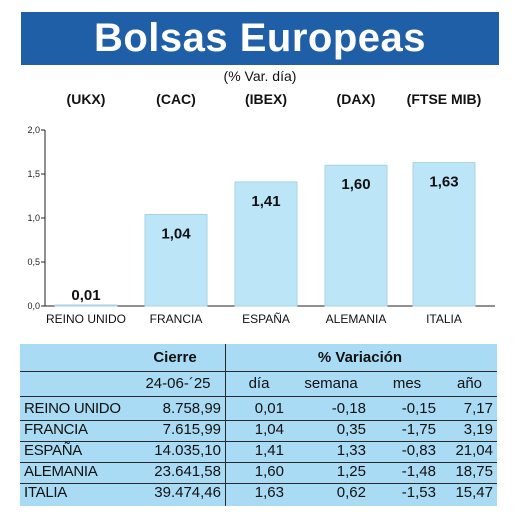 Image resolution: width=520 pixels, height=512 pixels. What do you see at coordinates (260, 38) in the screenshot?
I see `page-title: Bolsas Europeas` at bounding box center [260, 38].